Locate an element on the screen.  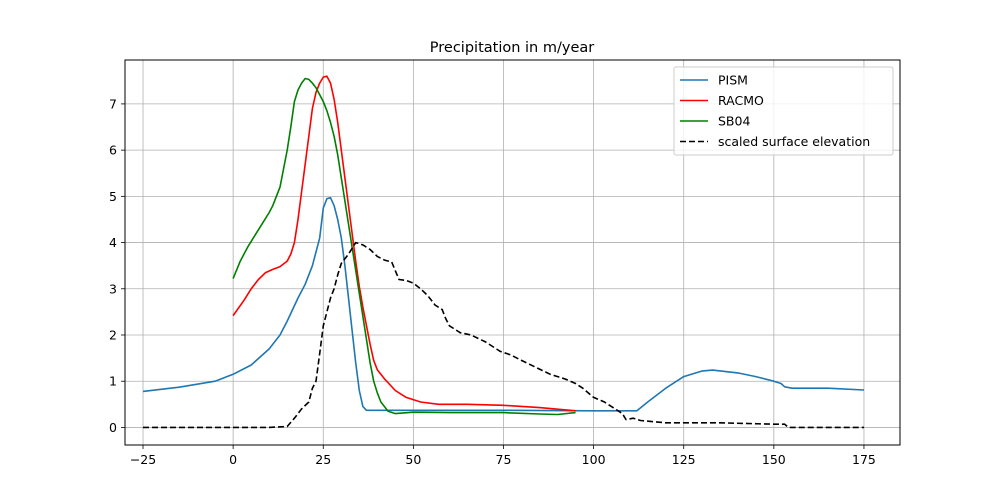
x-tick-label: 25 is located at coordinates (323, 459).